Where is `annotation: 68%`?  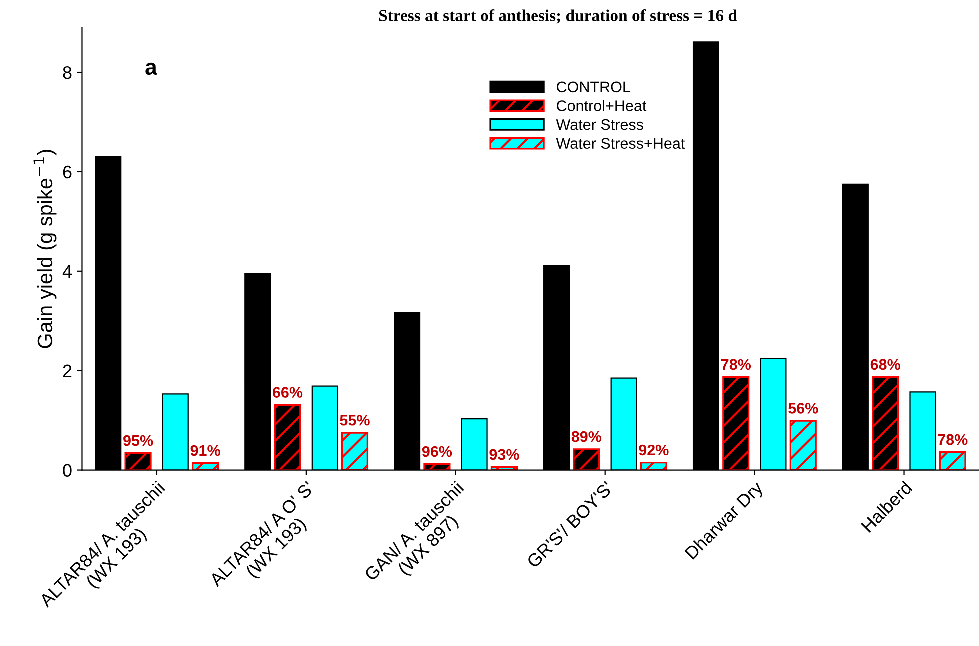
annotation: 68% is located at coordinates (885, 364).